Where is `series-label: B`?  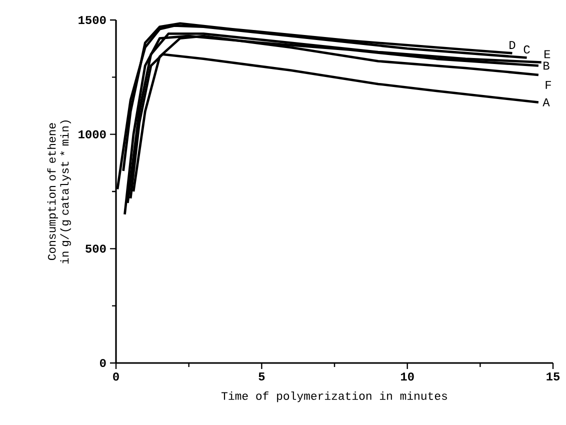
series-label: B is located at coordinates (547, 66).